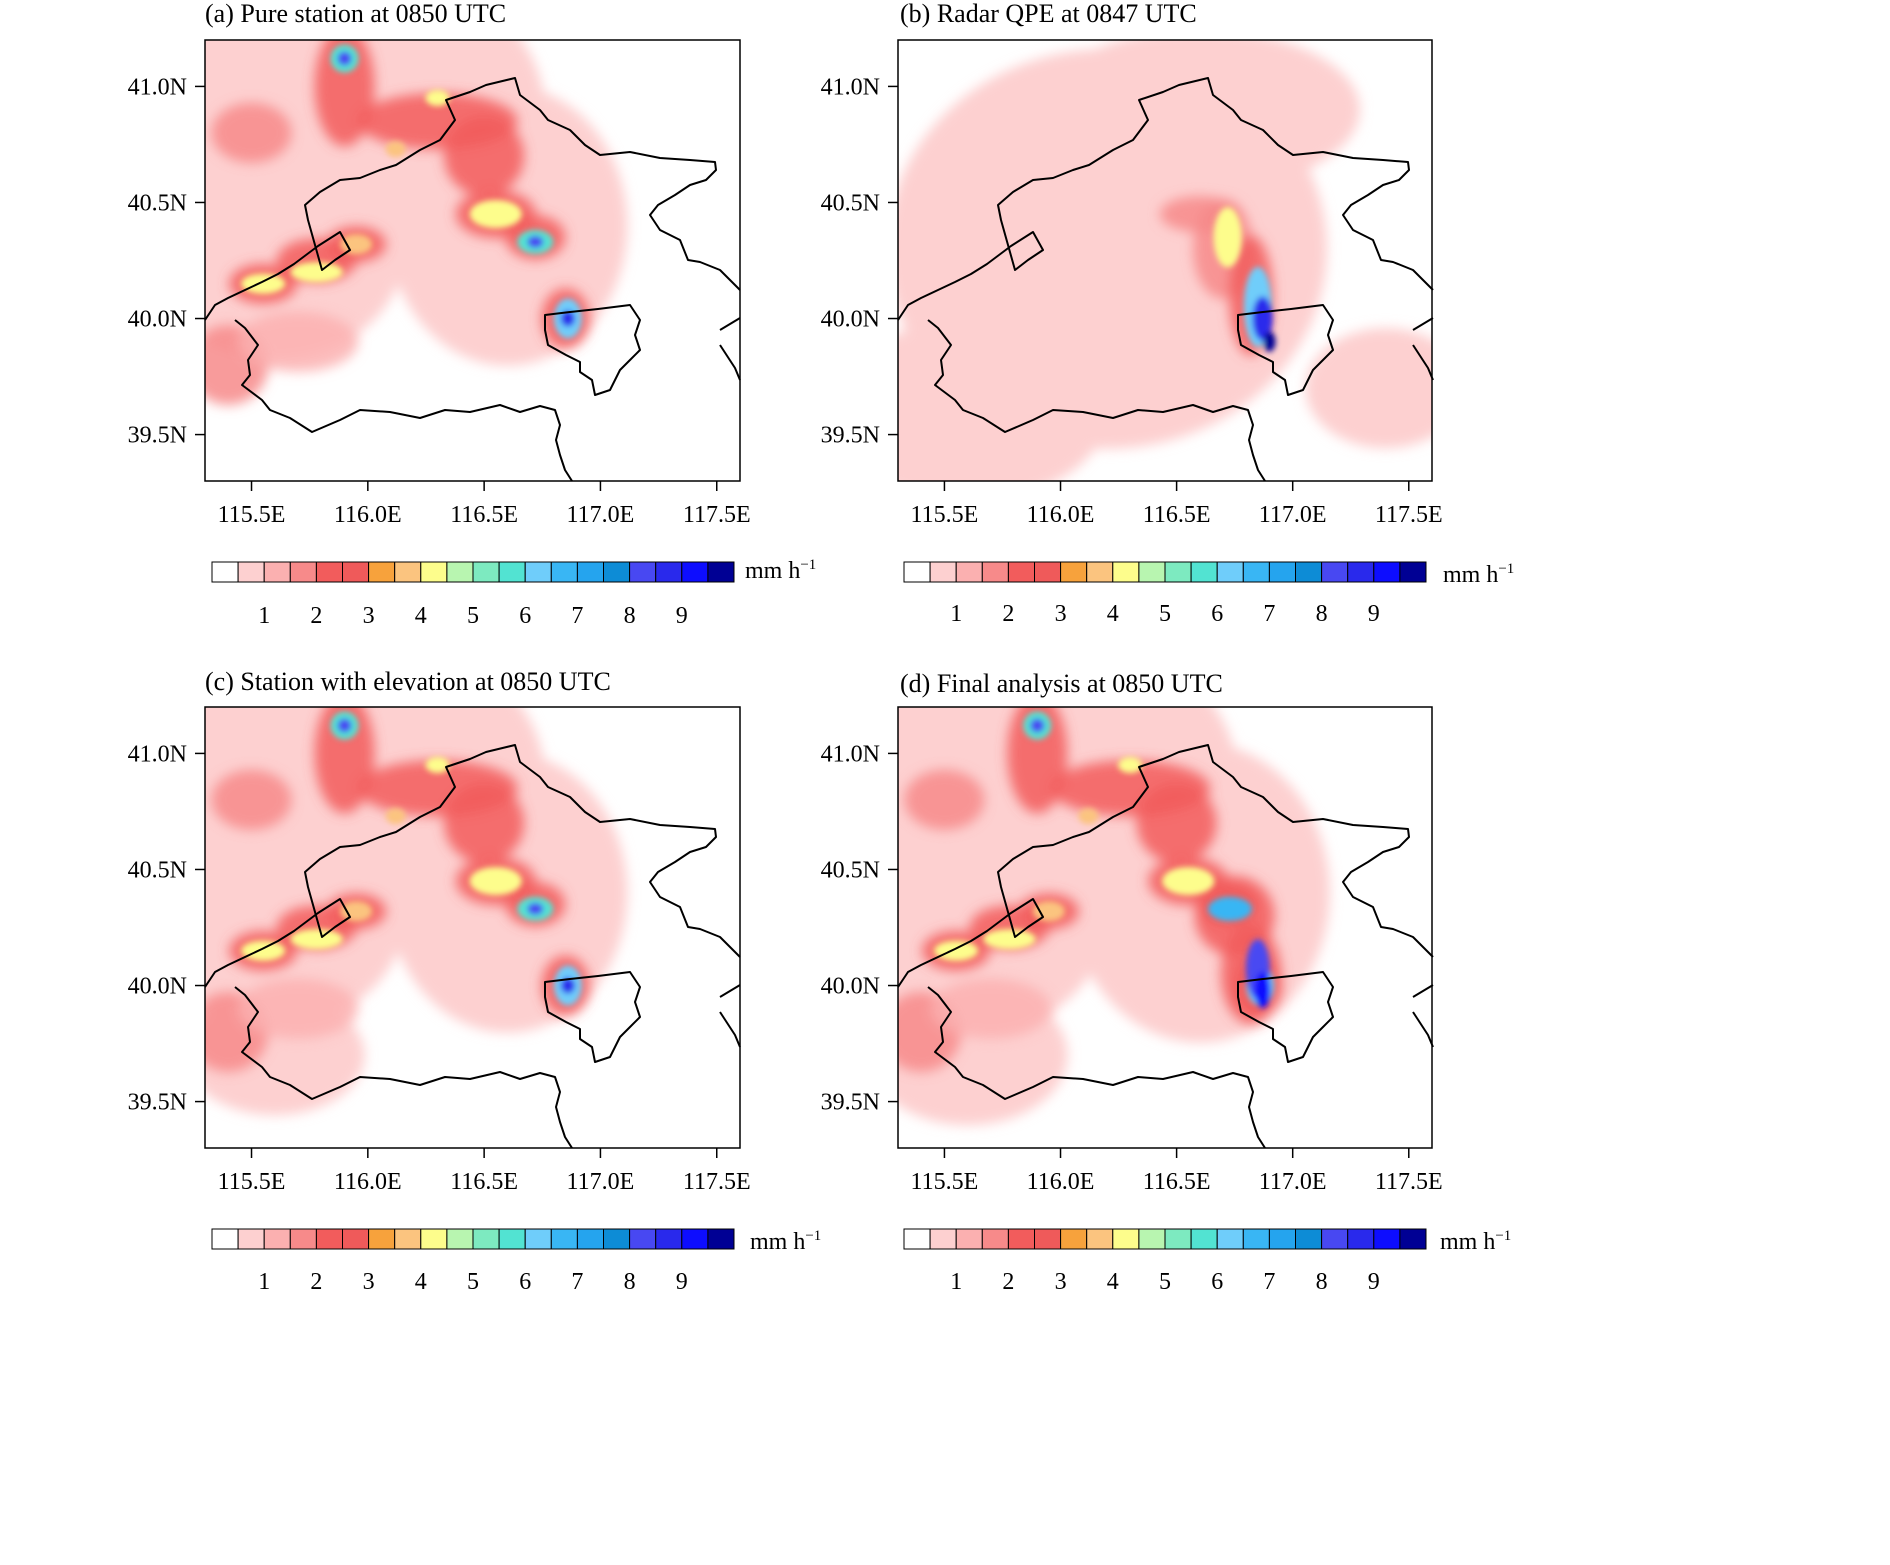  What do you see at coordinates (1208, 594) in the screenshot?
I see `colorbar-b: 1 2 3 4 5 6 7 8 9 mm h−1` at bounding box center [1208, 594].